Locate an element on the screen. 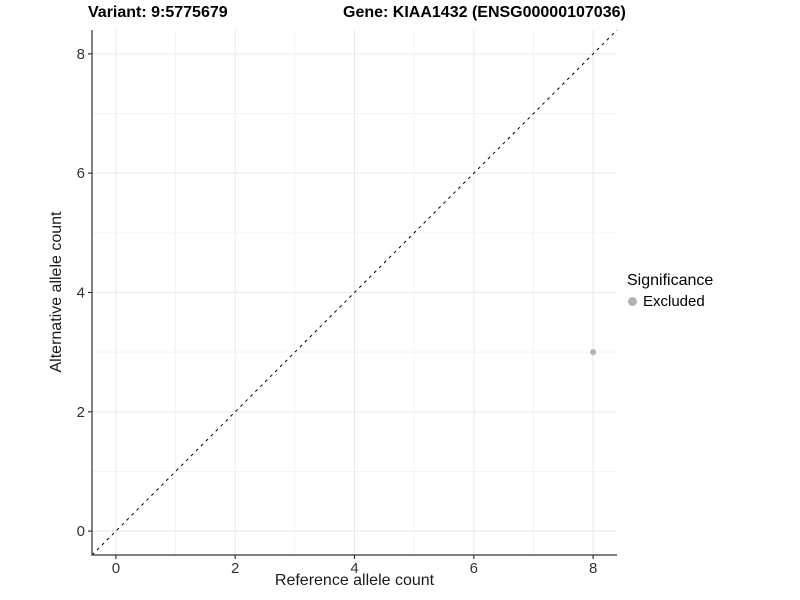 The image size is (800, 600). data-point is located at coordinates (593, 352).